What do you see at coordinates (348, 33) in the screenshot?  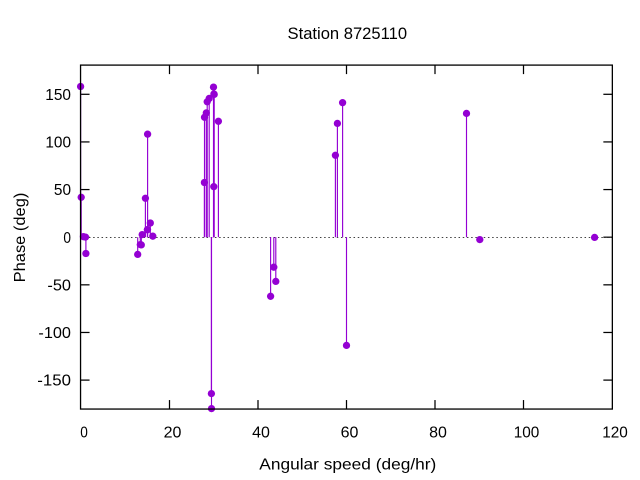 I see `svg-text: Station 8725110` at bounding box center [348, 33].